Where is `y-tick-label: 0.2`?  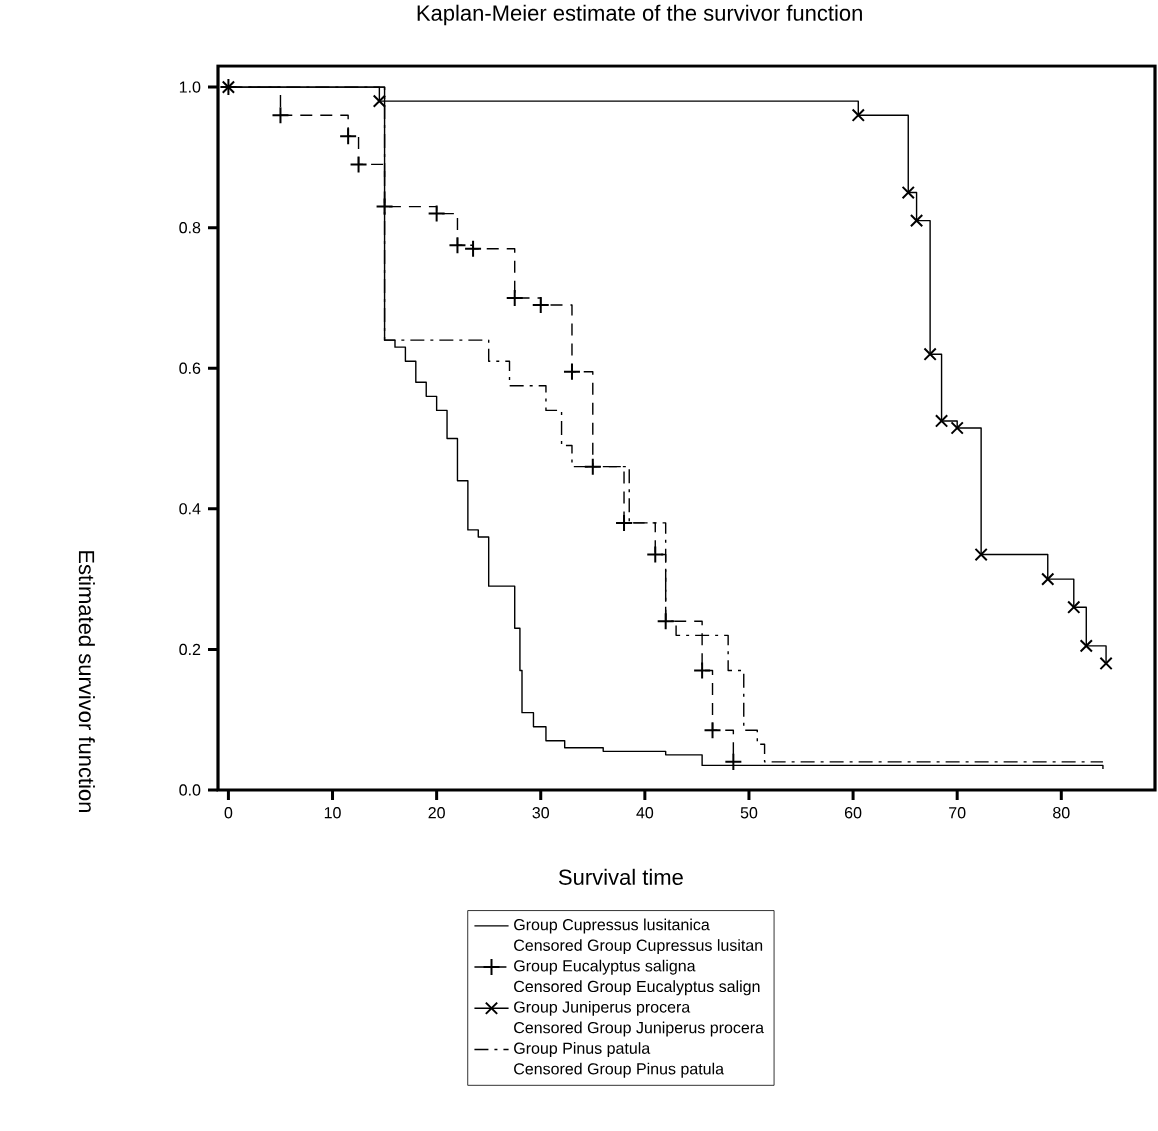
y-tick-label: 0.2 is located at coordinates (190, 649).